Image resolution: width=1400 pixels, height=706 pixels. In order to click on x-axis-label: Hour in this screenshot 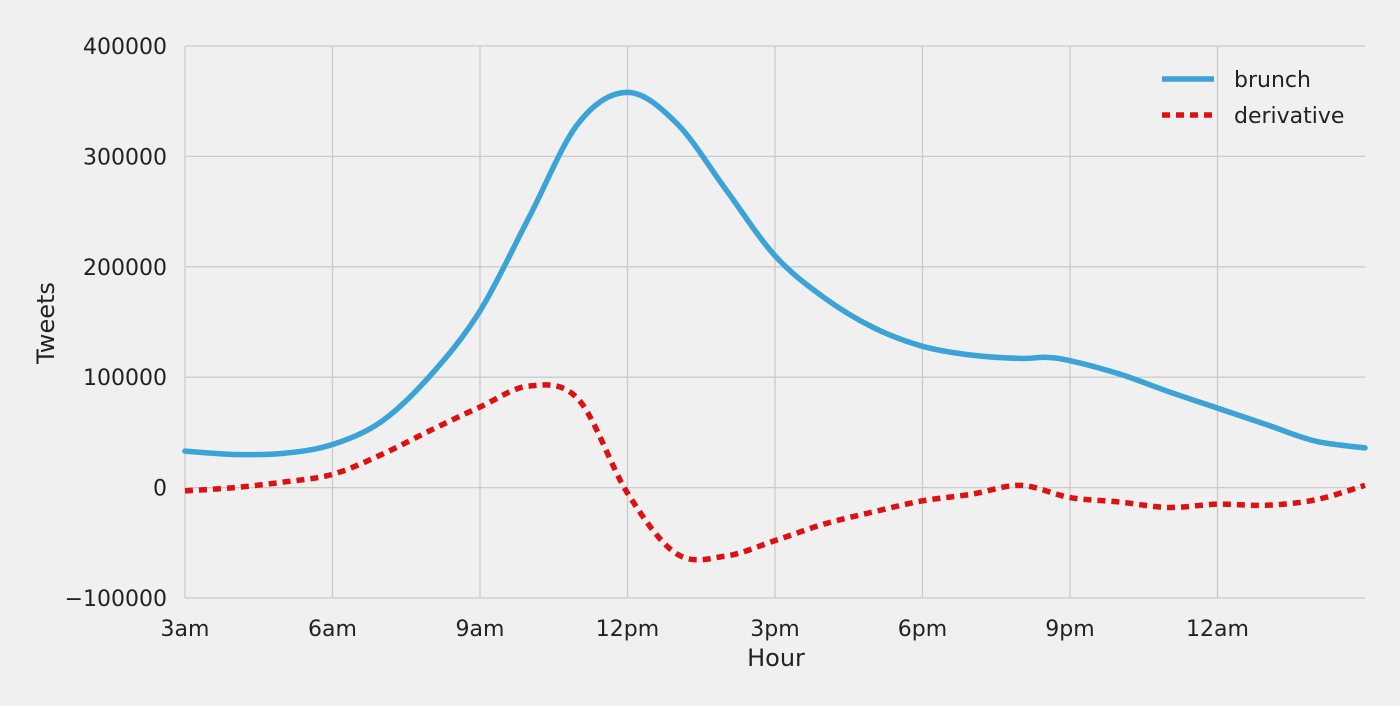, I will do `click(776, 658)`.